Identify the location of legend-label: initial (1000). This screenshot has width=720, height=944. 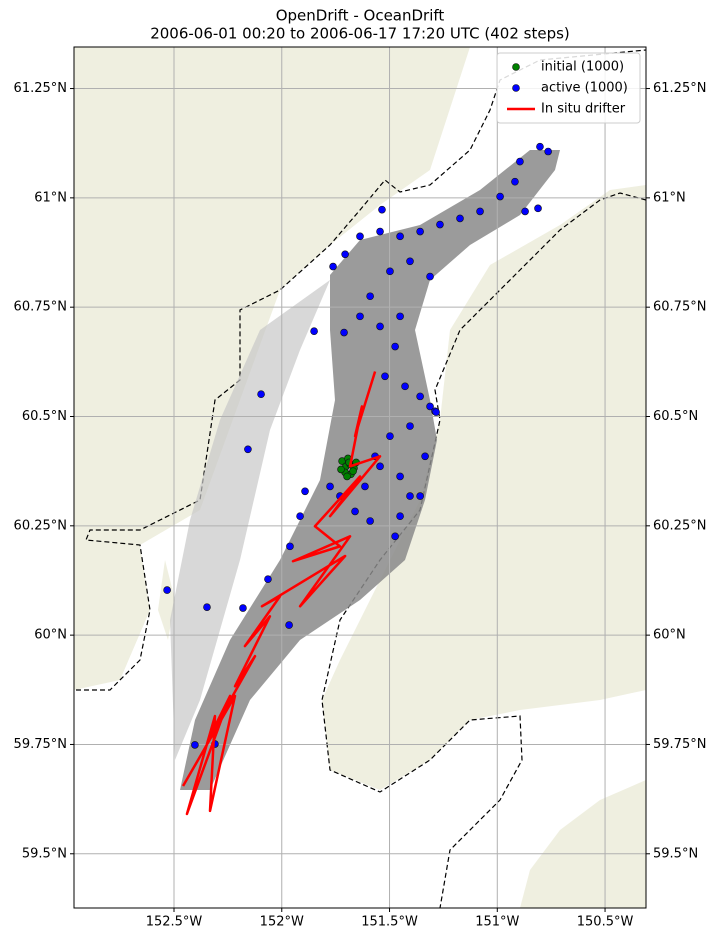
(582, 67).